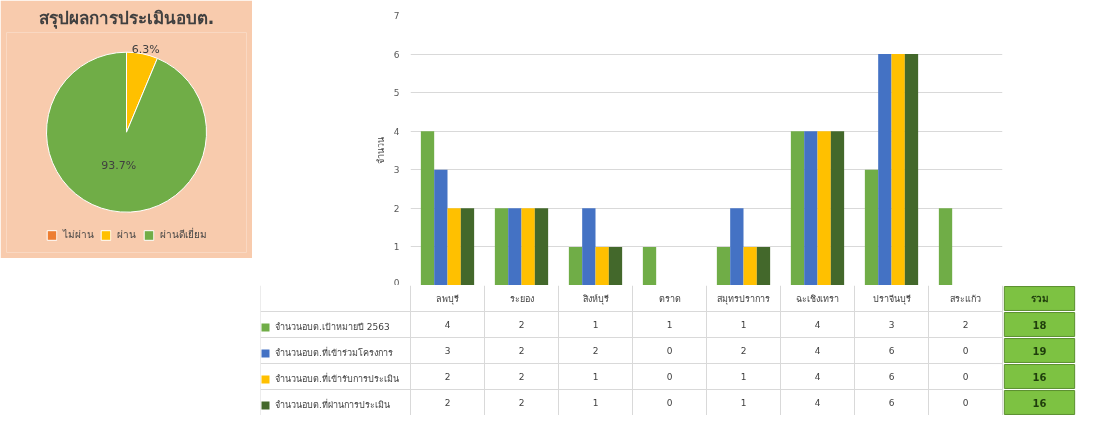 The image size is (1115, 428). What do you see at coordinates (396, 247) in the screenshot?
I see `y-tick-label: 1` at bounding box center [396, 247].